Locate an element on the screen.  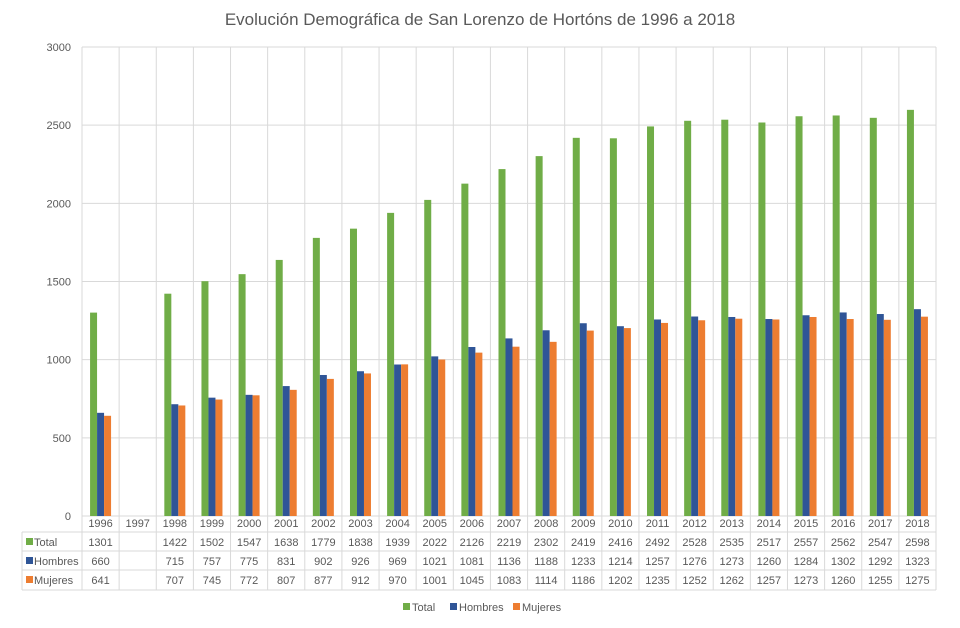
table-cell-total: 2562 is located at coordinates (843, 543).